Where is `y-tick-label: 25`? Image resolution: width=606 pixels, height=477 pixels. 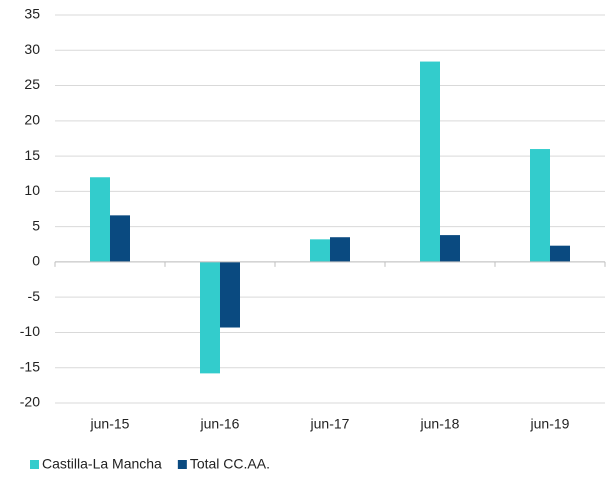 y-tick-label: 25 is located at coordinates (32, 84).